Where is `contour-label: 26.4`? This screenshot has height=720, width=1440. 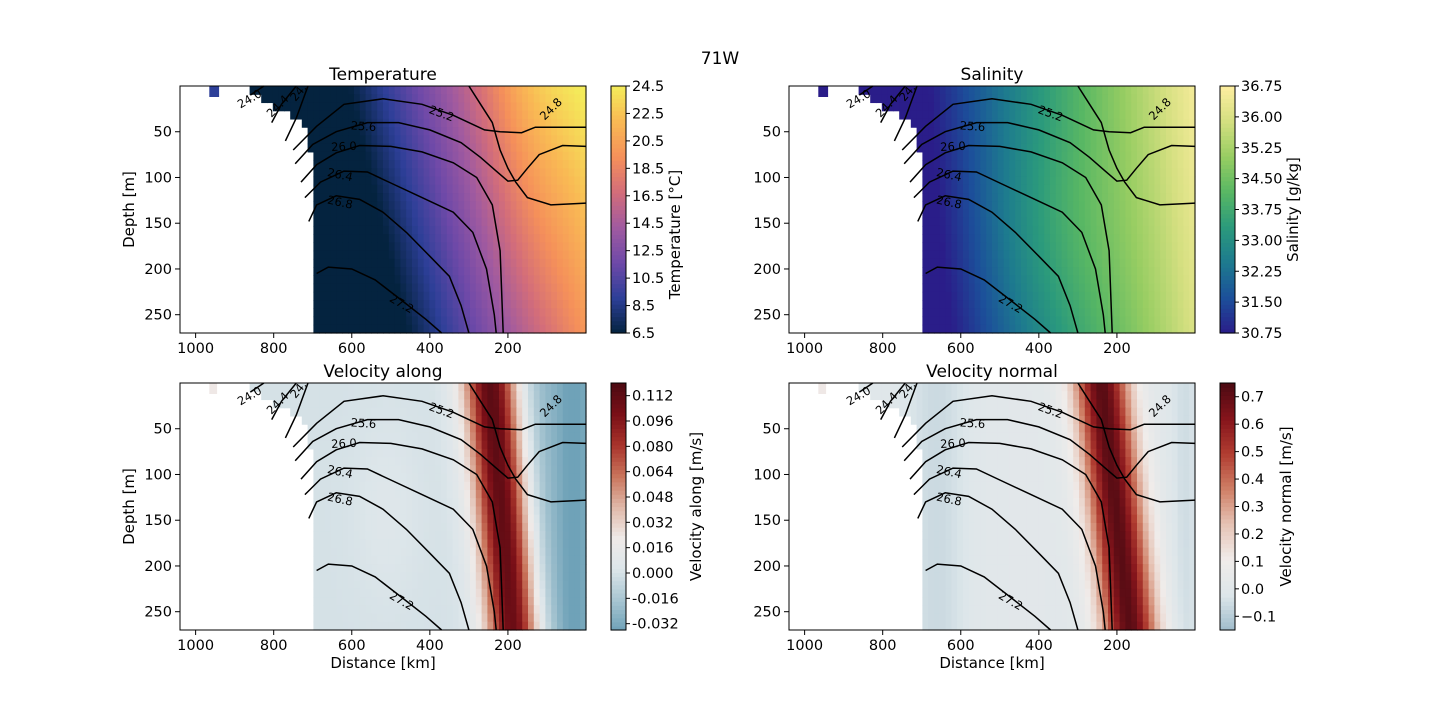
contour-label: 26.4 is located at coordinates (949, 174).